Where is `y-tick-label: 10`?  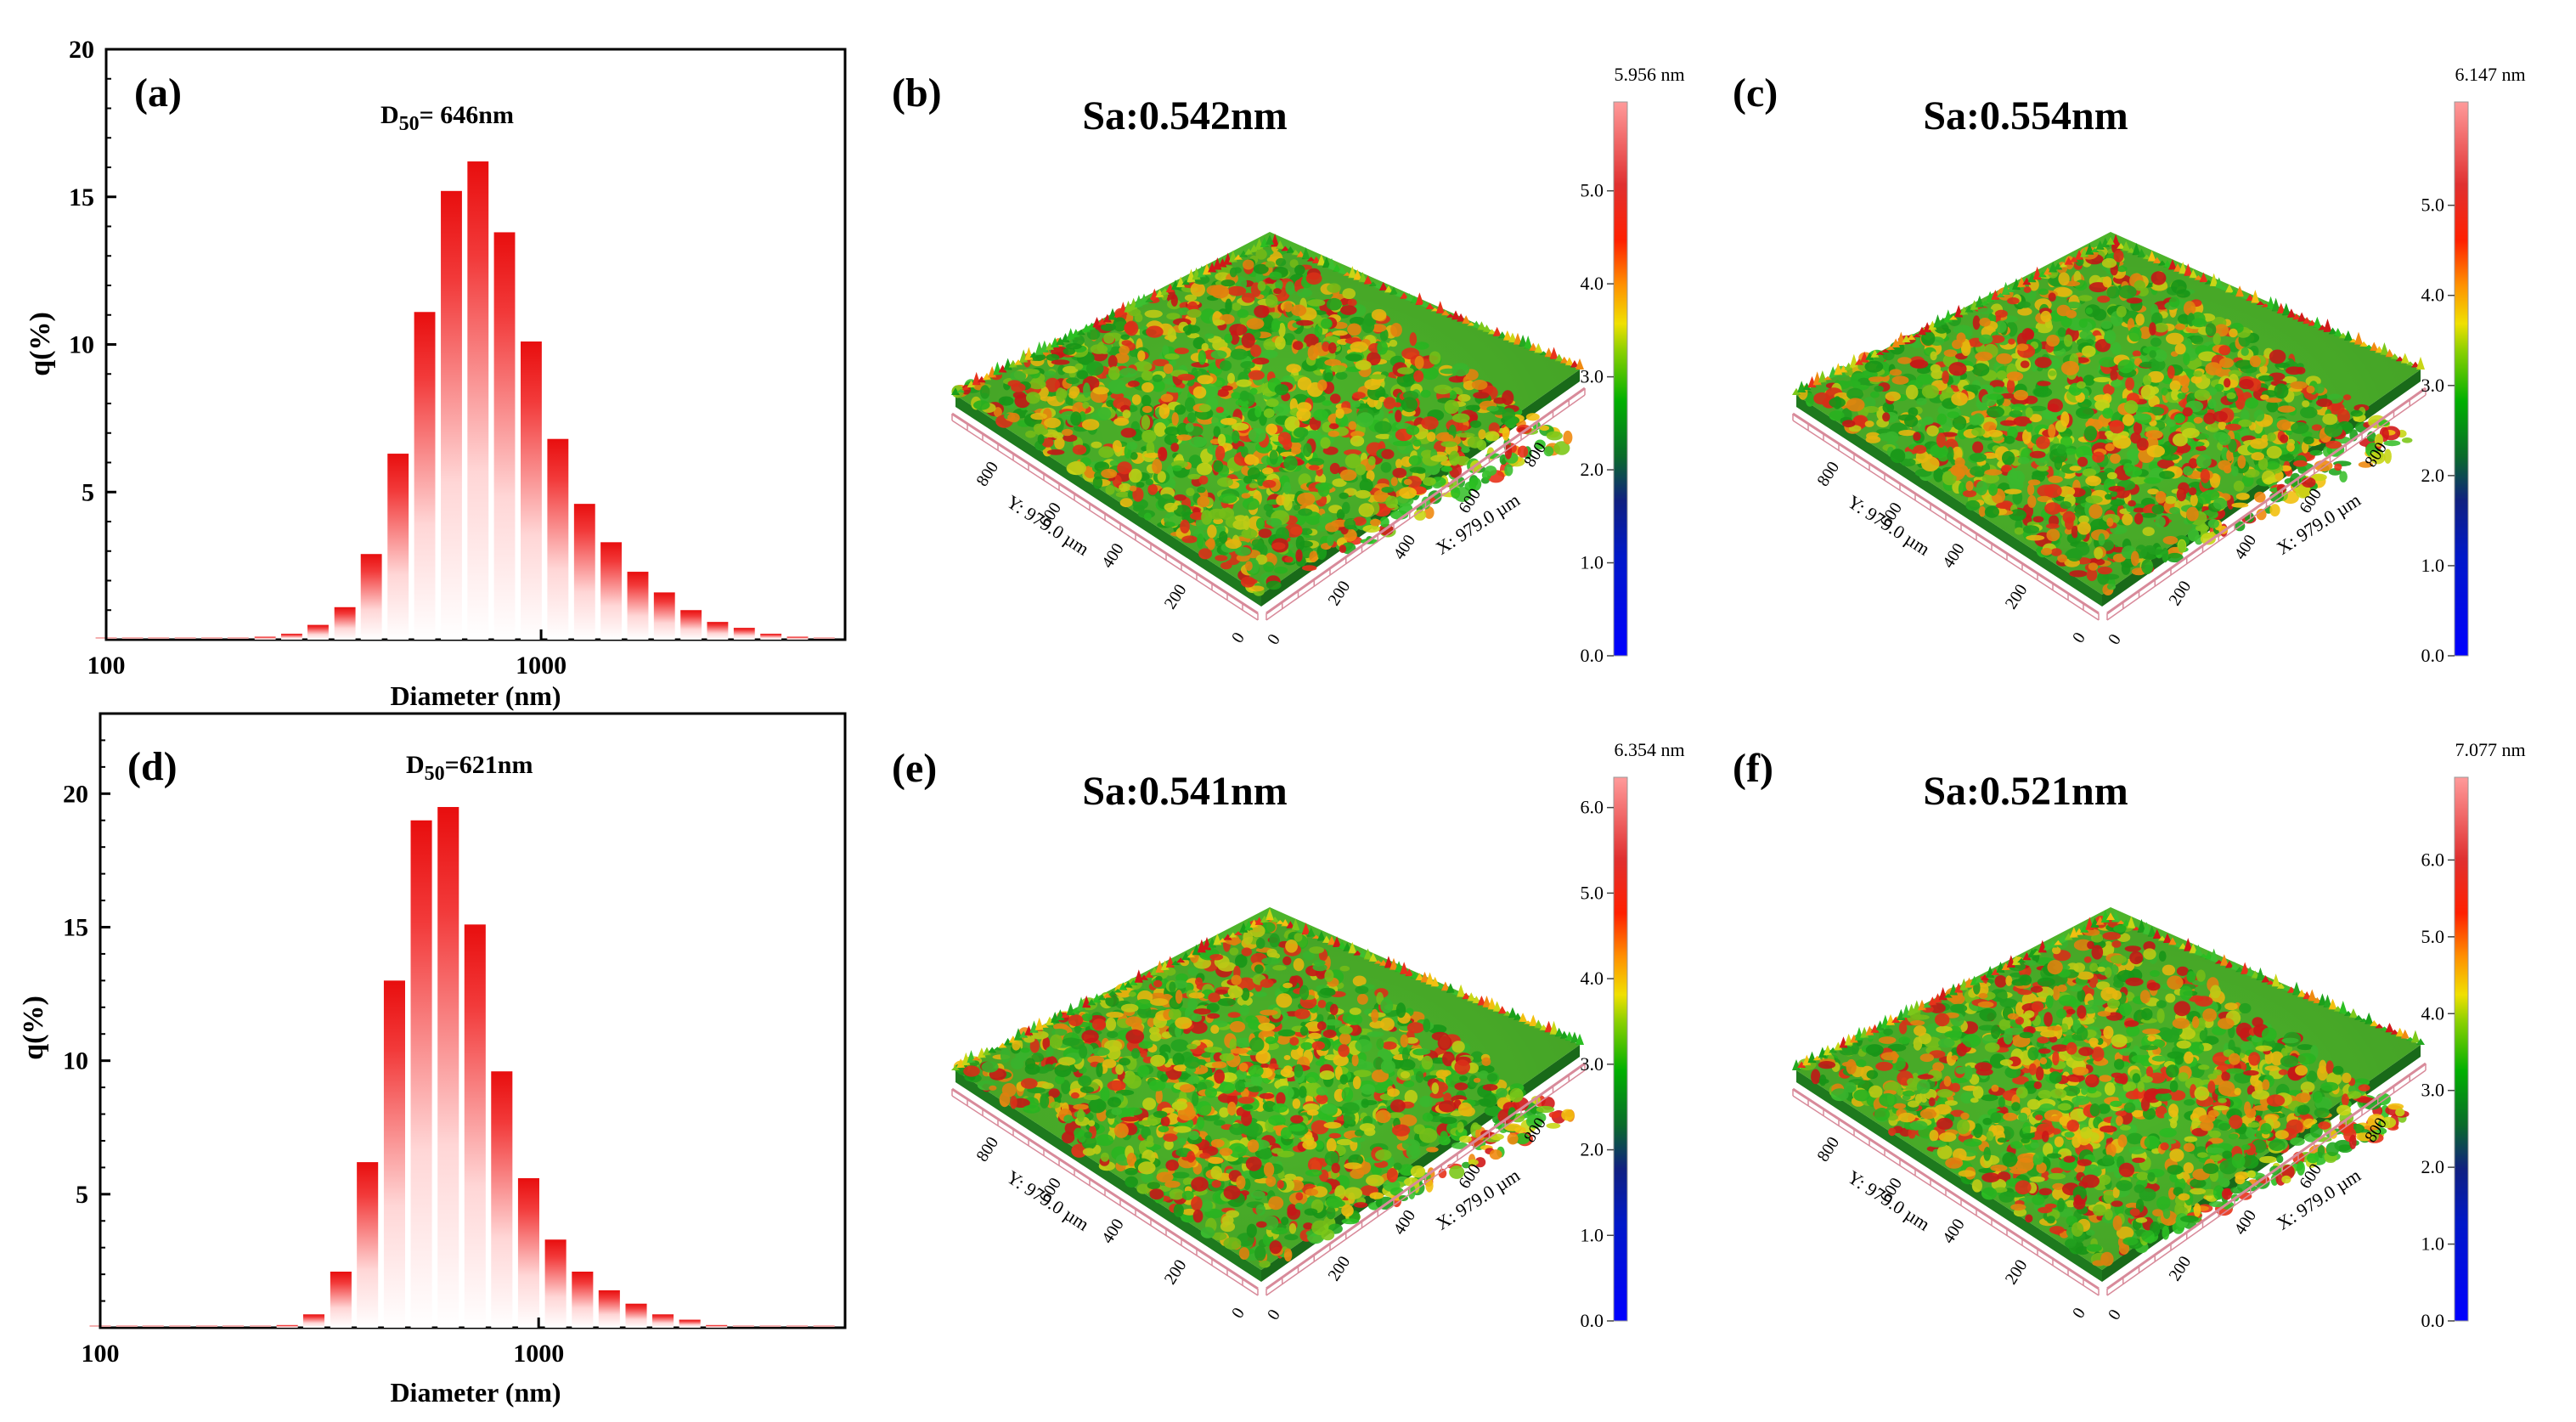 y-tick-label: 10 is located at coordinates (81, 345).